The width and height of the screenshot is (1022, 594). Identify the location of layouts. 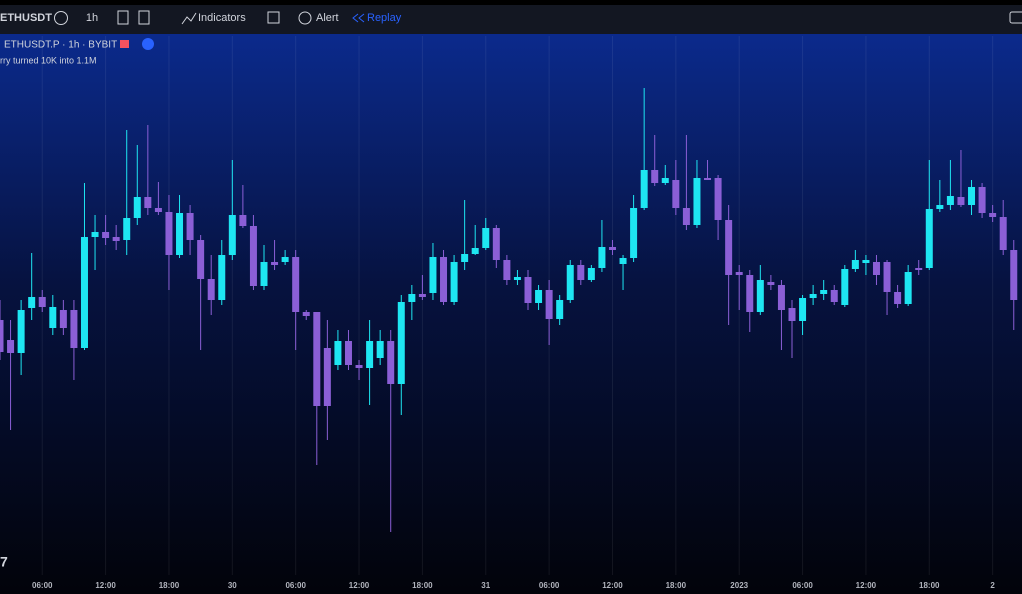
(273, 17).